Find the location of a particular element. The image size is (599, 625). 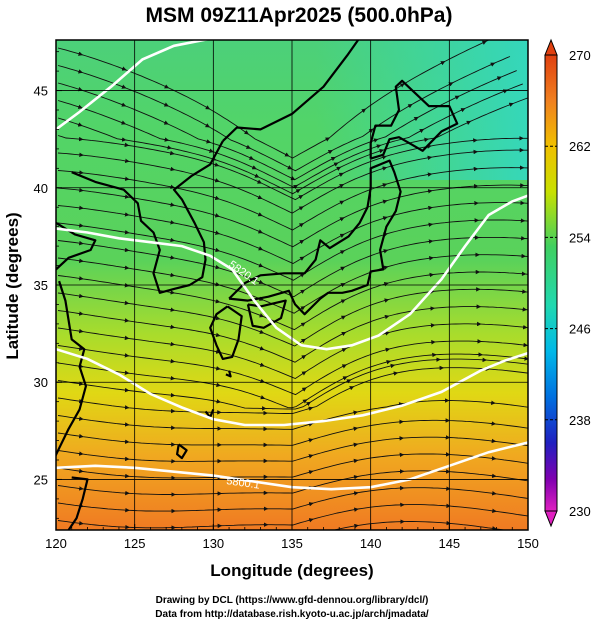

x-tick-label: 150 is located at coordinates (528, 543).